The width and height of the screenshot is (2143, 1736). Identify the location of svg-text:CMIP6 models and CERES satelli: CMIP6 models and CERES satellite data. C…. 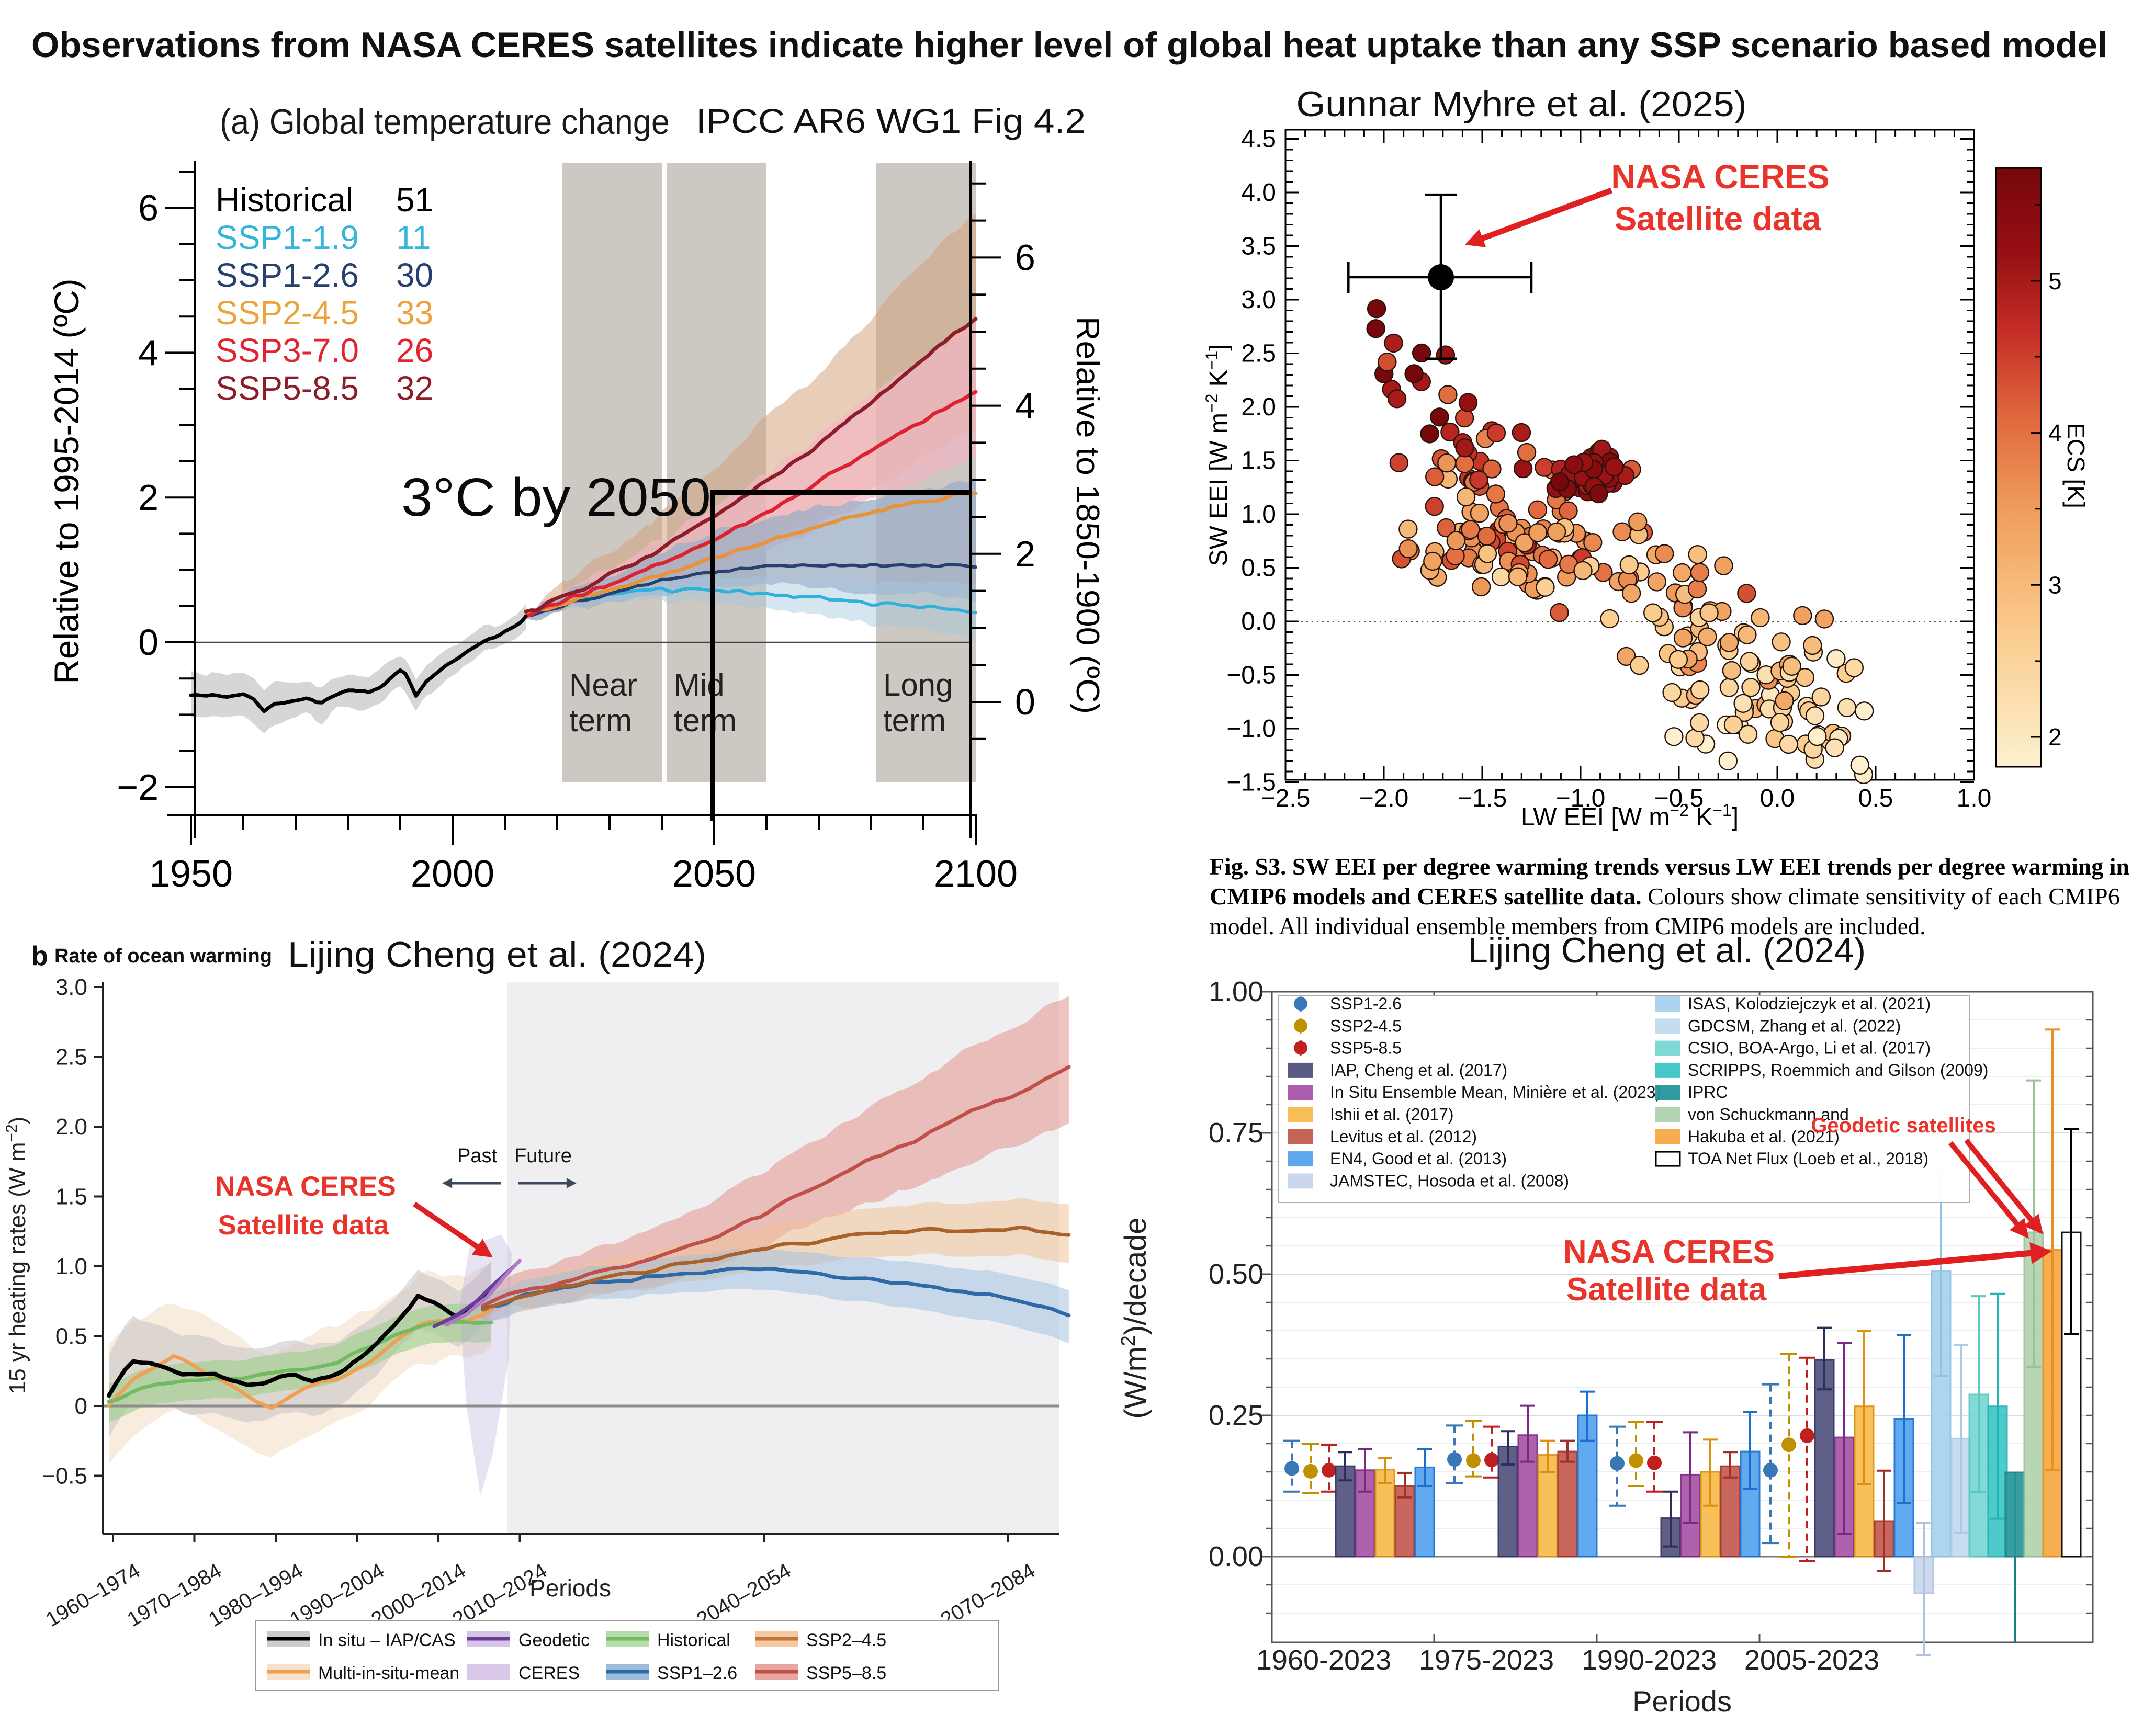
(1665, 896).